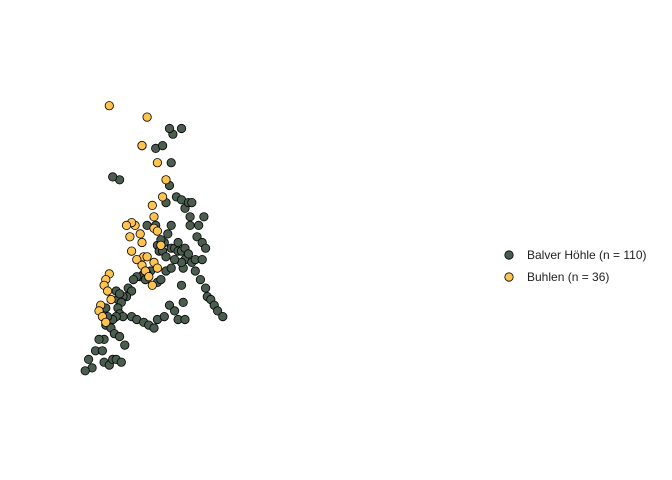 This screenshot has height=480, width=672. What do you see at coordinates (575, 266) in the screenshot?
I see `legend: Balver Höhle (n = 110) Buhlen (n = 36)` at bounding box center [575, 266].